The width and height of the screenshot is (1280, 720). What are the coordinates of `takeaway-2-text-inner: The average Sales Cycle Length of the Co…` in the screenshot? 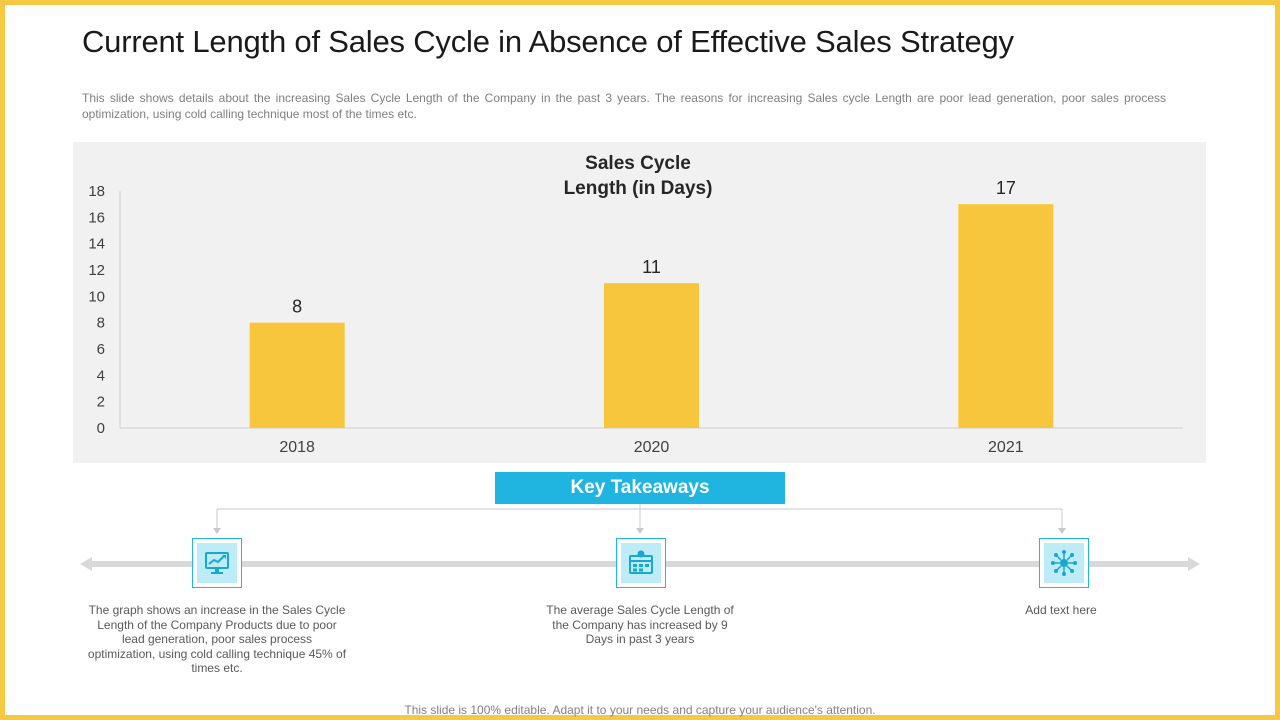 It's located at (640, 624).